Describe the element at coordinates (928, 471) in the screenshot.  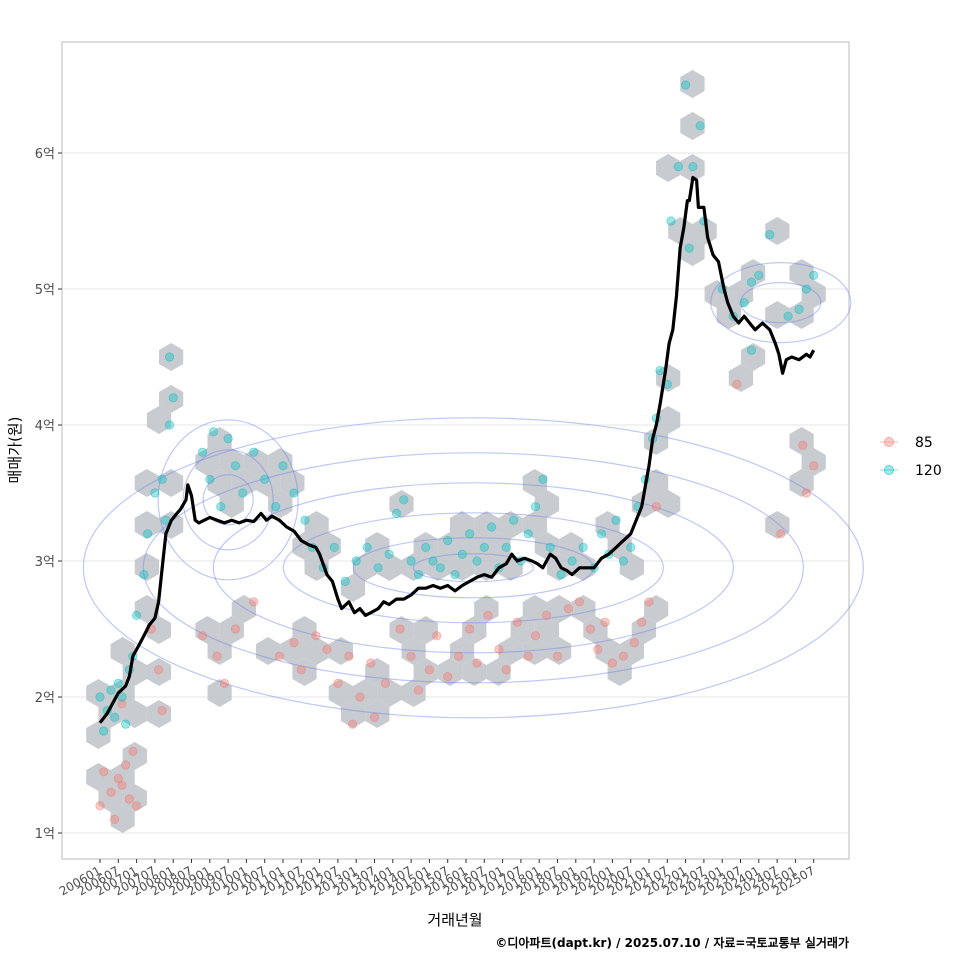
I see `legend-label-120: 120` at that location.